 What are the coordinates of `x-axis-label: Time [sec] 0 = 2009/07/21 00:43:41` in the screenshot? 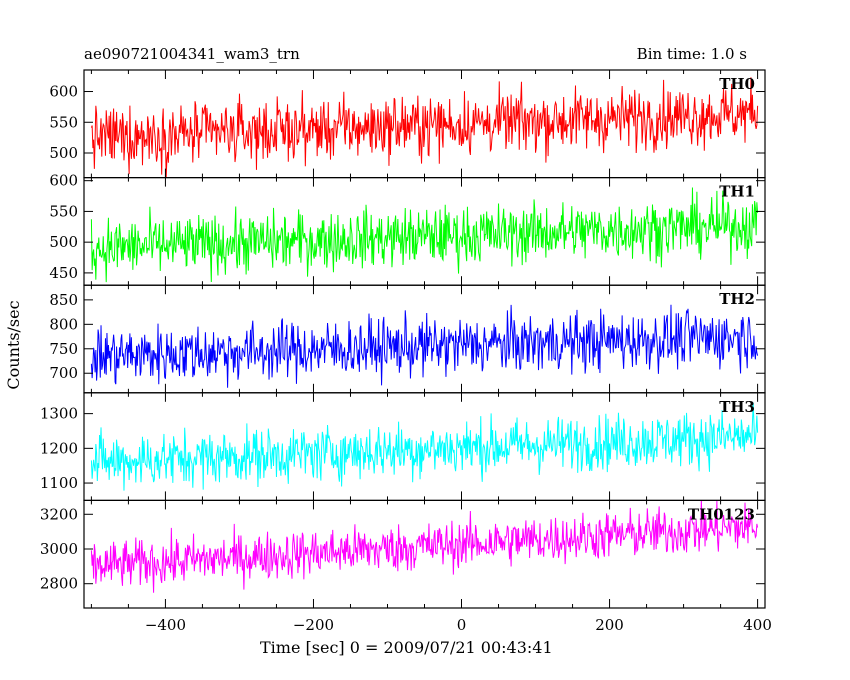 It's located at (406, 647).